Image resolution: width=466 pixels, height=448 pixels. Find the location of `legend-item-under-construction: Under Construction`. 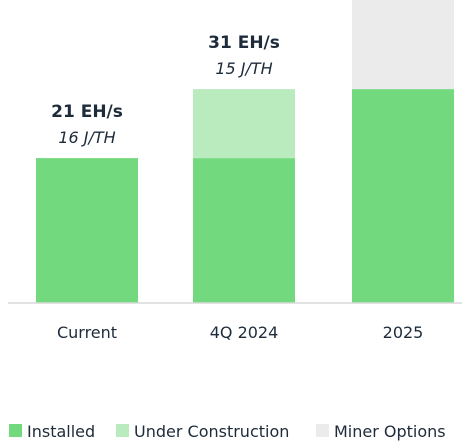

legend-item-under-construction: Under Construction is located at coordinates (202, 431).